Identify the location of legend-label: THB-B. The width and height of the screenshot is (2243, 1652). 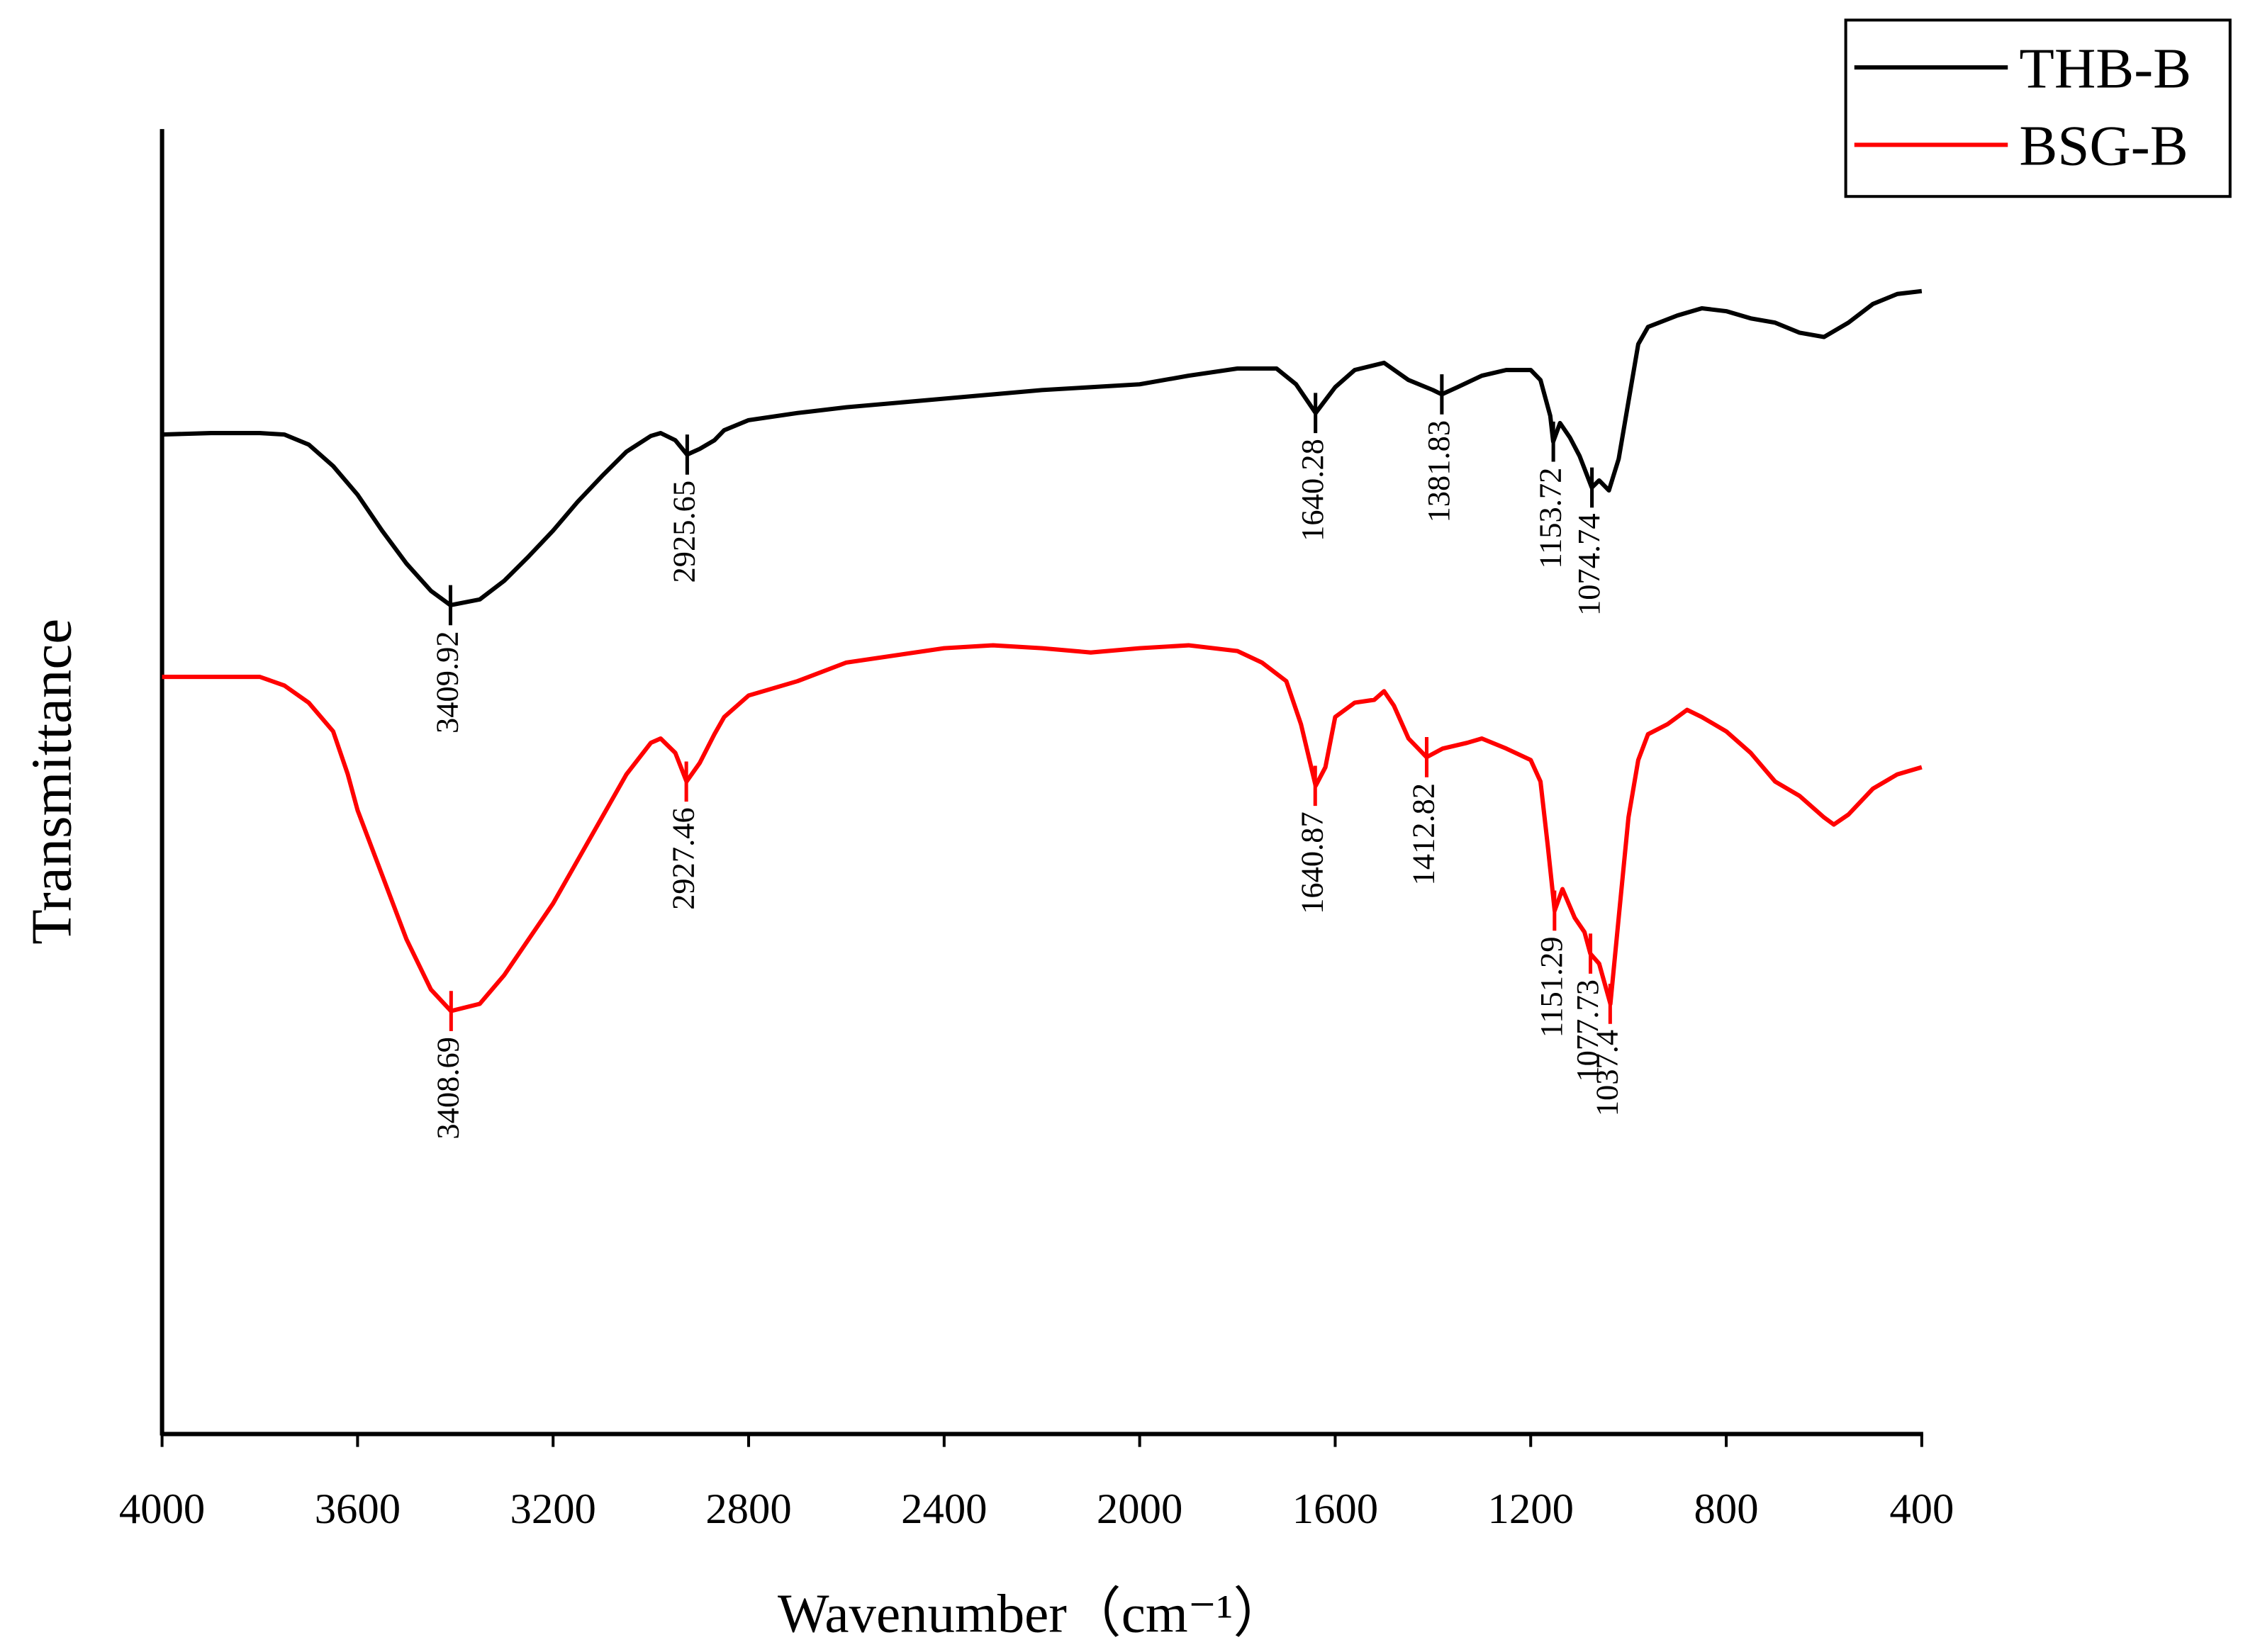
(2105, 68).